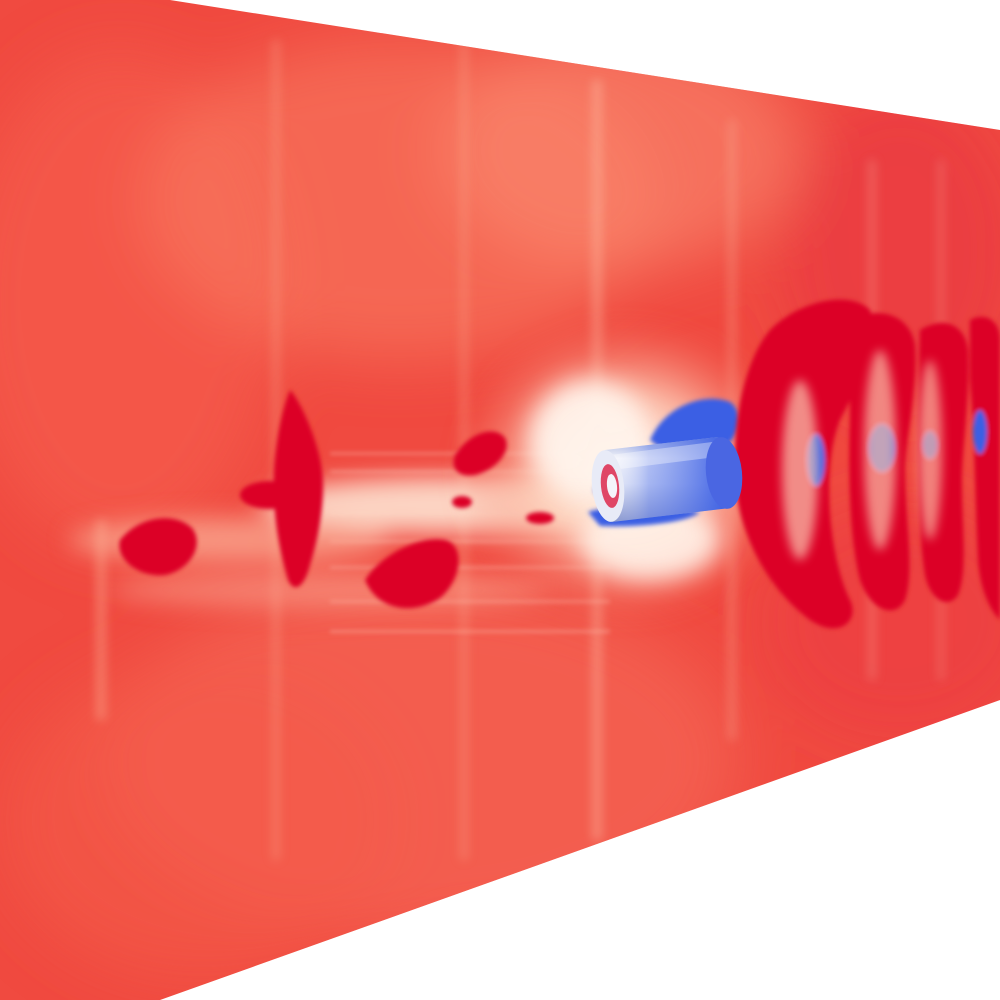 The width and height of the screenshot is (1000, 1000). Describe the element at coordinates (336, 499) in the screenshot. I see `wake-structures` at that location.